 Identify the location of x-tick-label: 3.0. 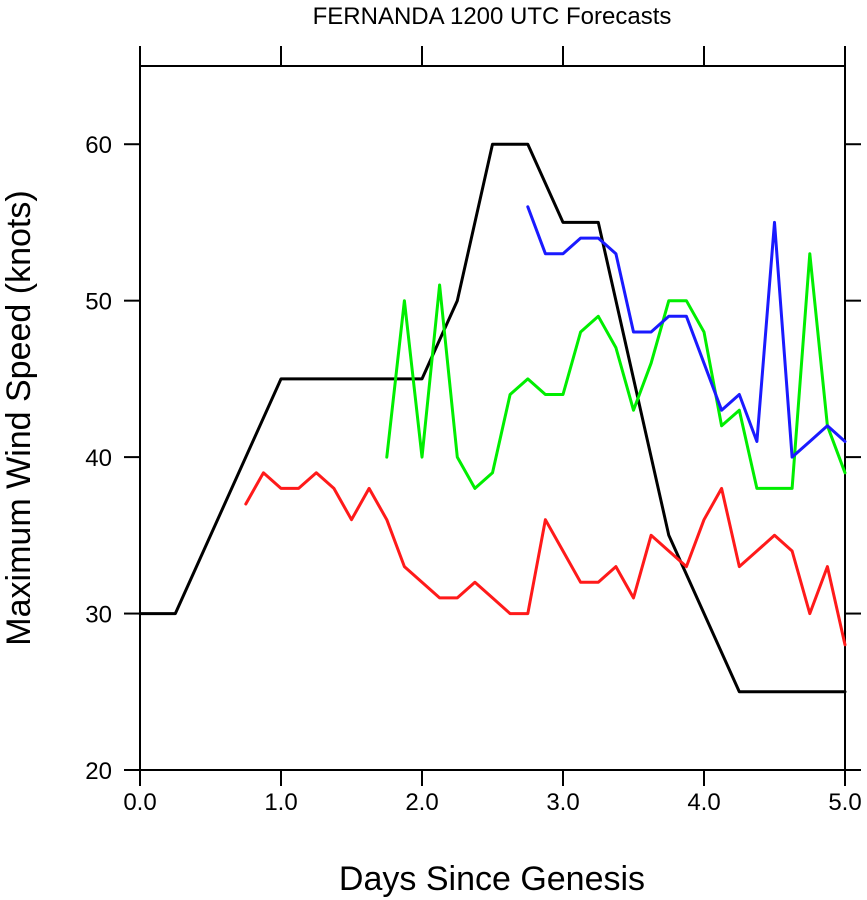
(562, 802).